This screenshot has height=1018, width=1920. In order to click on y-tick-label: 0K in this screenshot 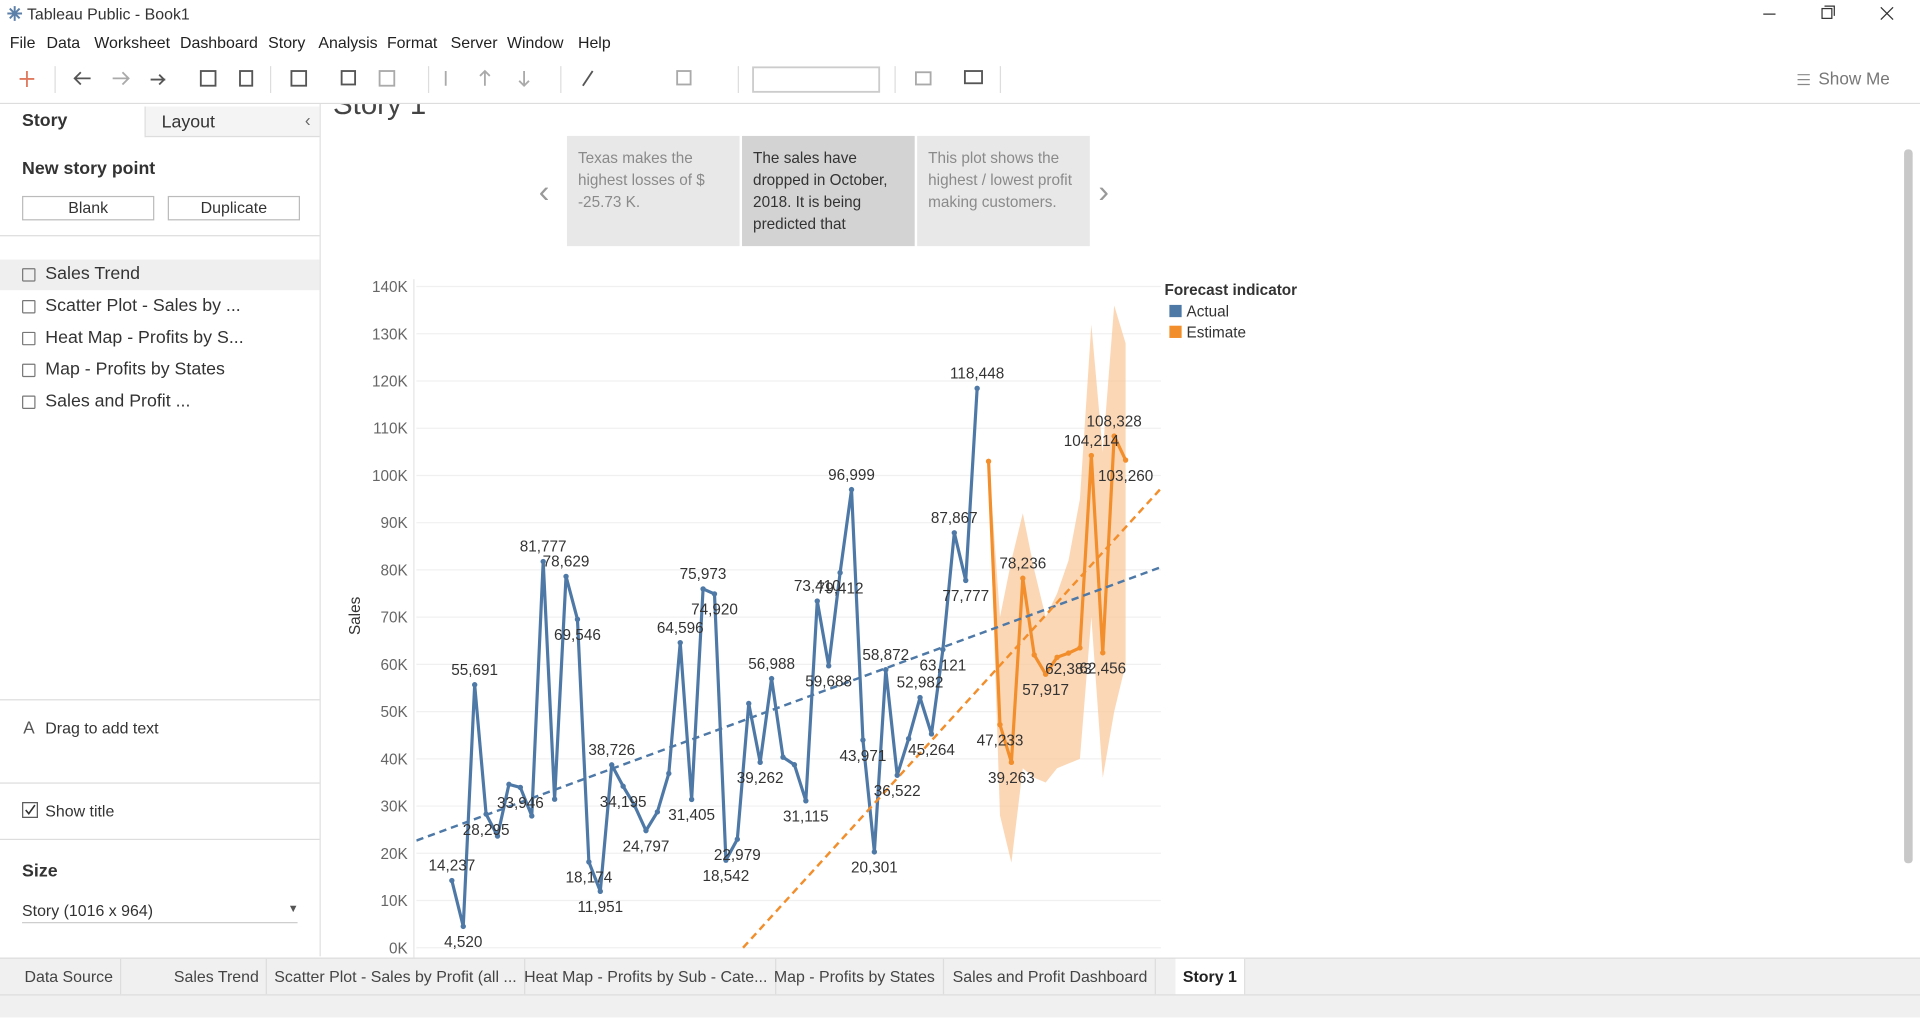, I will do `click(399, 948)`.